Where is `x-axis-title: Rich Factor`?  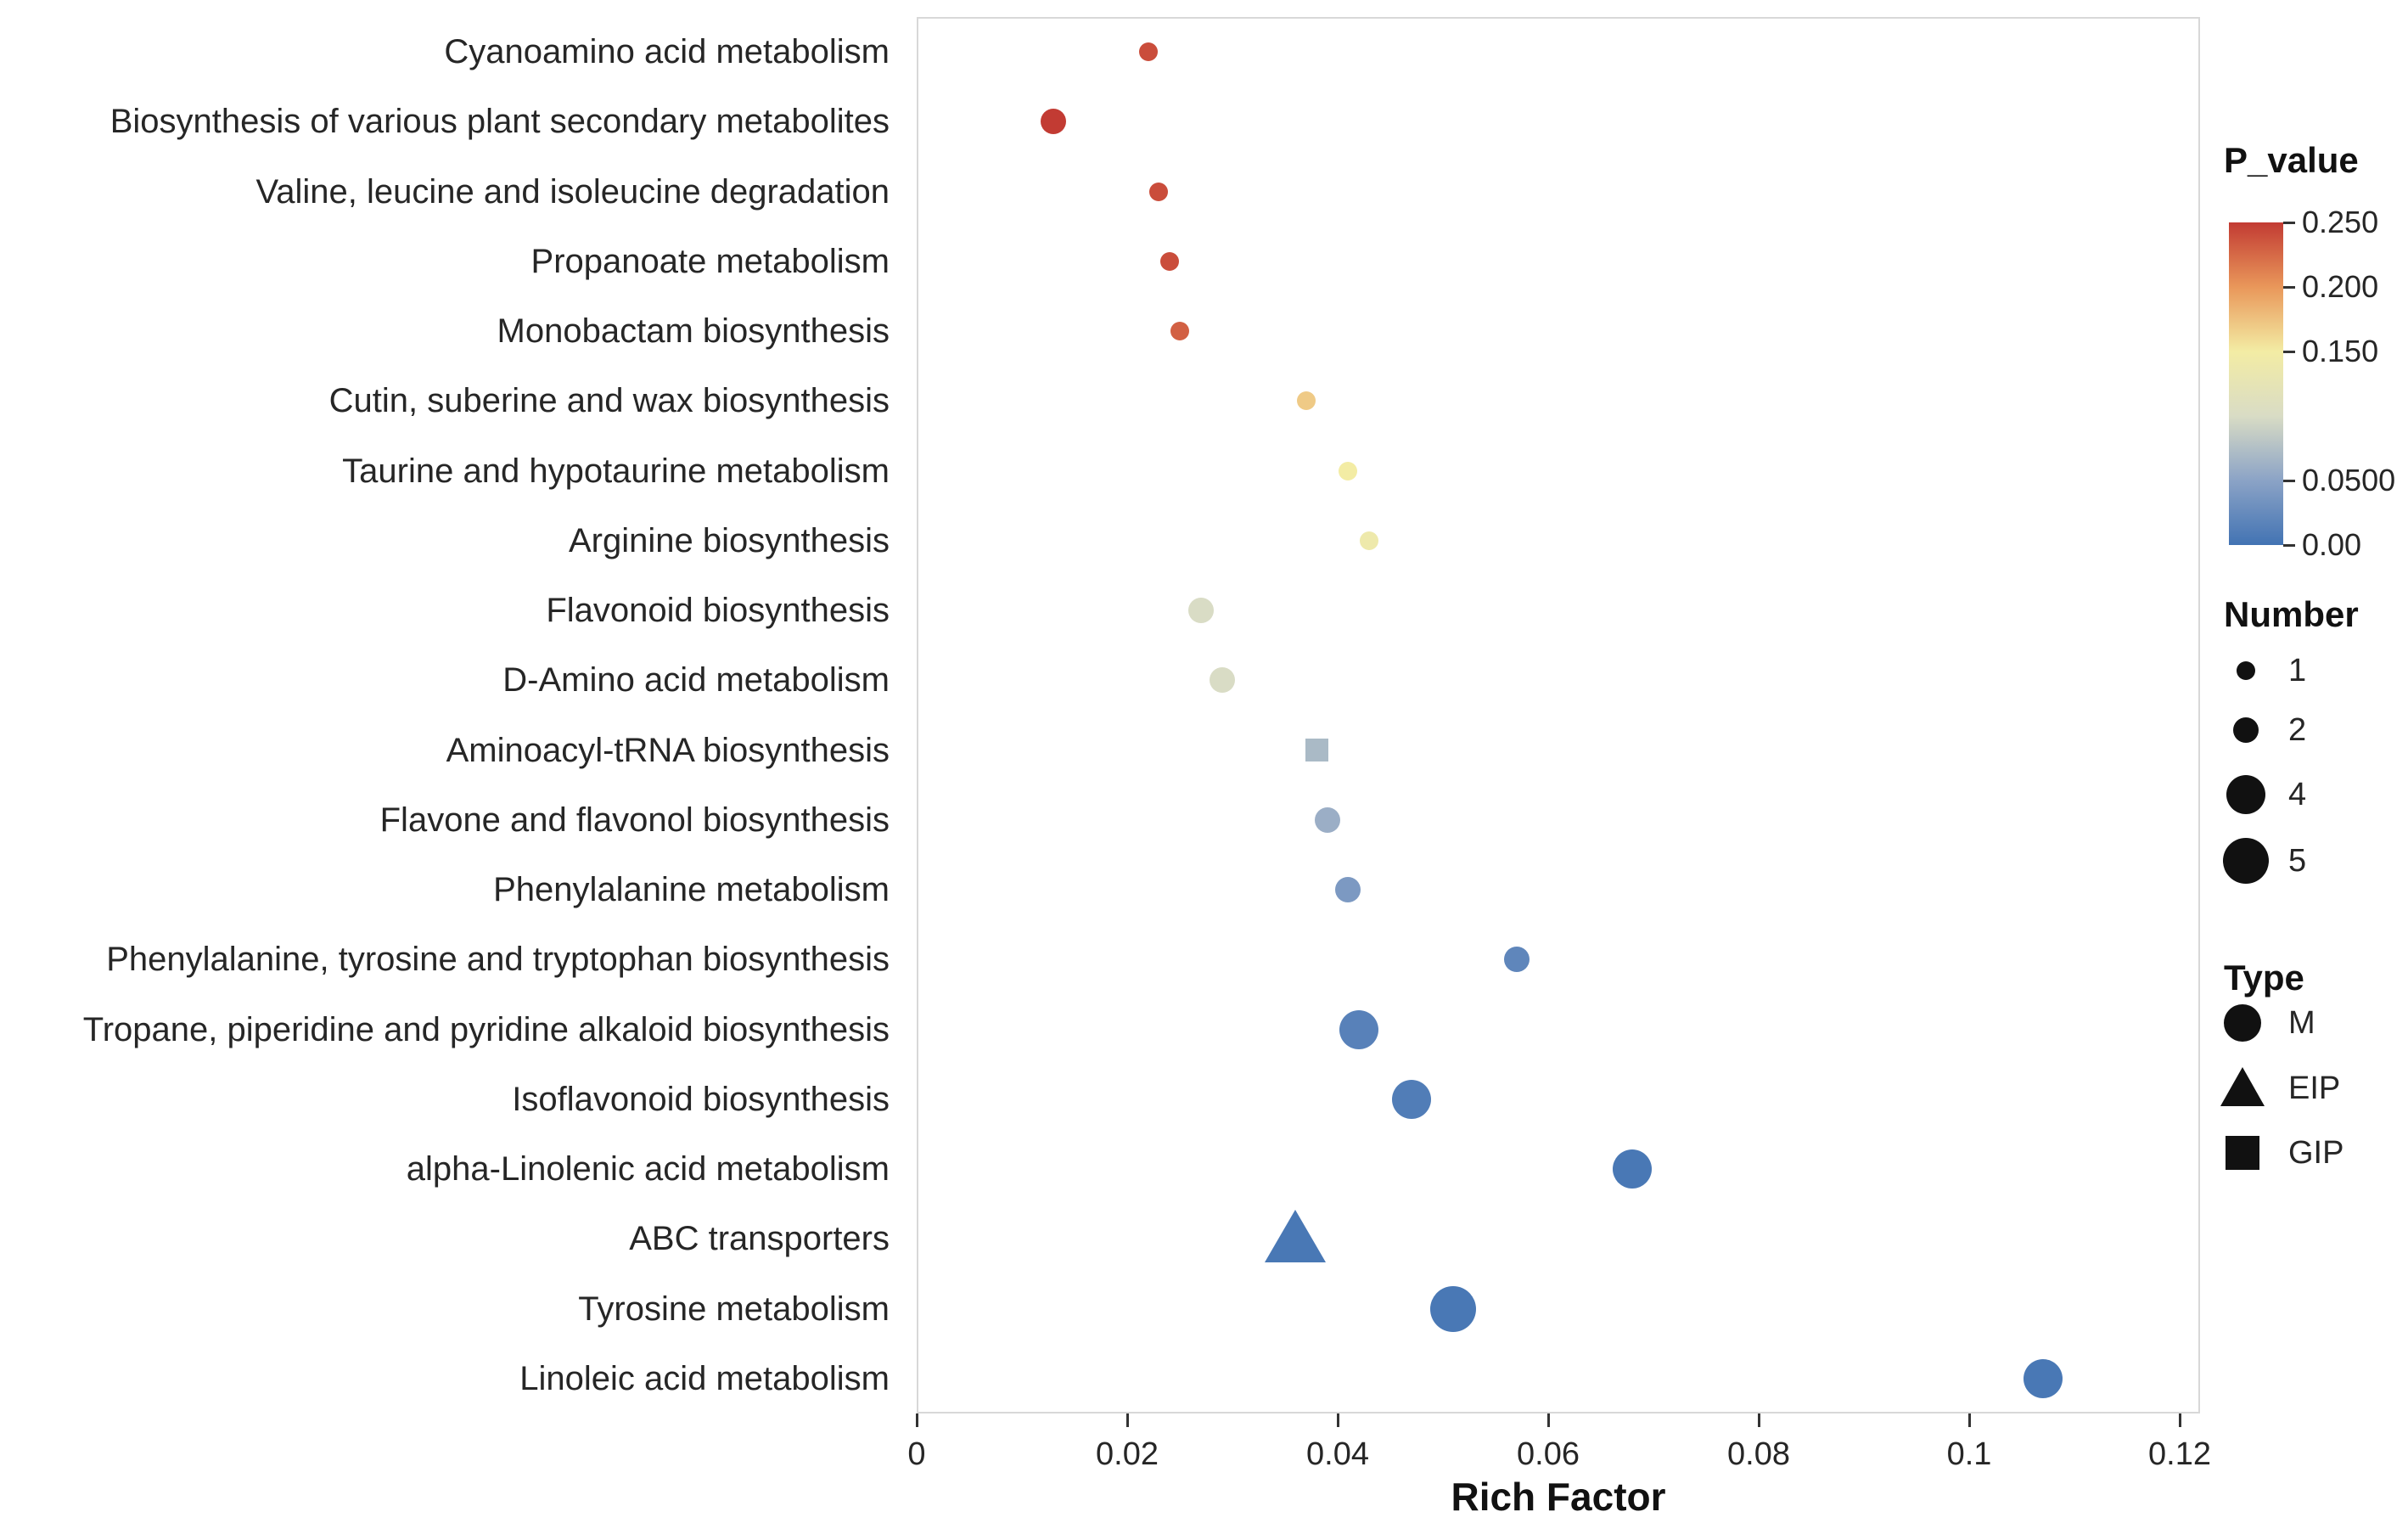 x-axis-title: Rich Factor is located at coordinates (1558, 1497).